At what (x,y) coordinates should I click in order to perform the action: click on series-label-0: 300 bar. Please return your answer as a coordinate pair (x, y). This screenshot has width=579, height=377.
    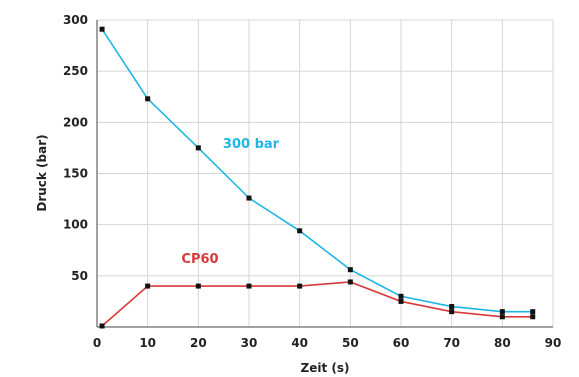
    Looking at the image, I should click on (251, 144).